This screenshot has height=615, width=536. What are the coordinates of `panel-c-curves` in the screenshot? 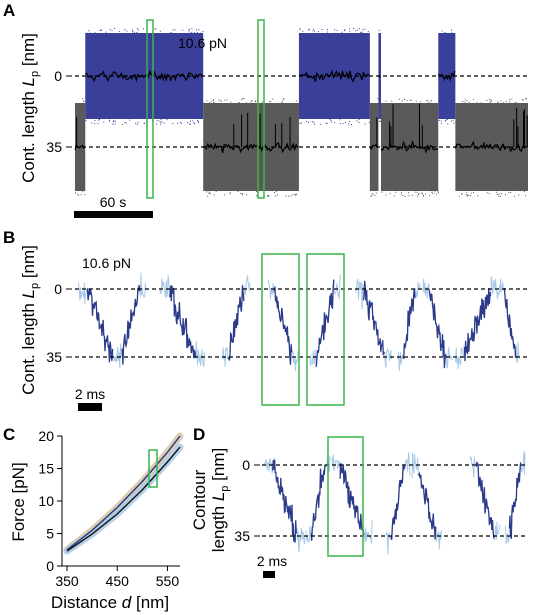 It's located at (123, 493).